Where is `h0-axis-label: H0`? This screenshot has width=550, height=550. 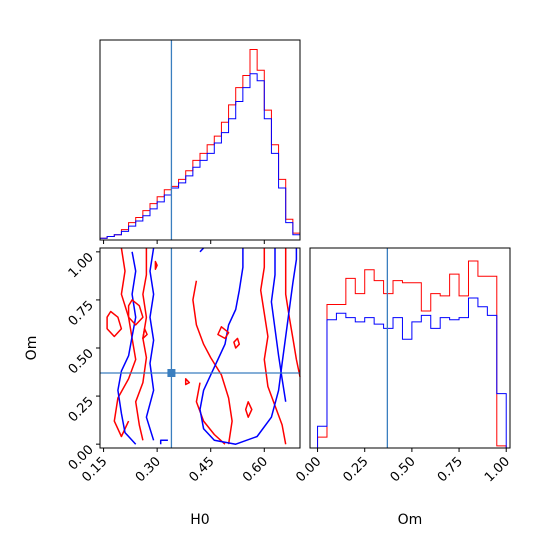 h0-axis-label: H0 is located at coordinates (199, 520).